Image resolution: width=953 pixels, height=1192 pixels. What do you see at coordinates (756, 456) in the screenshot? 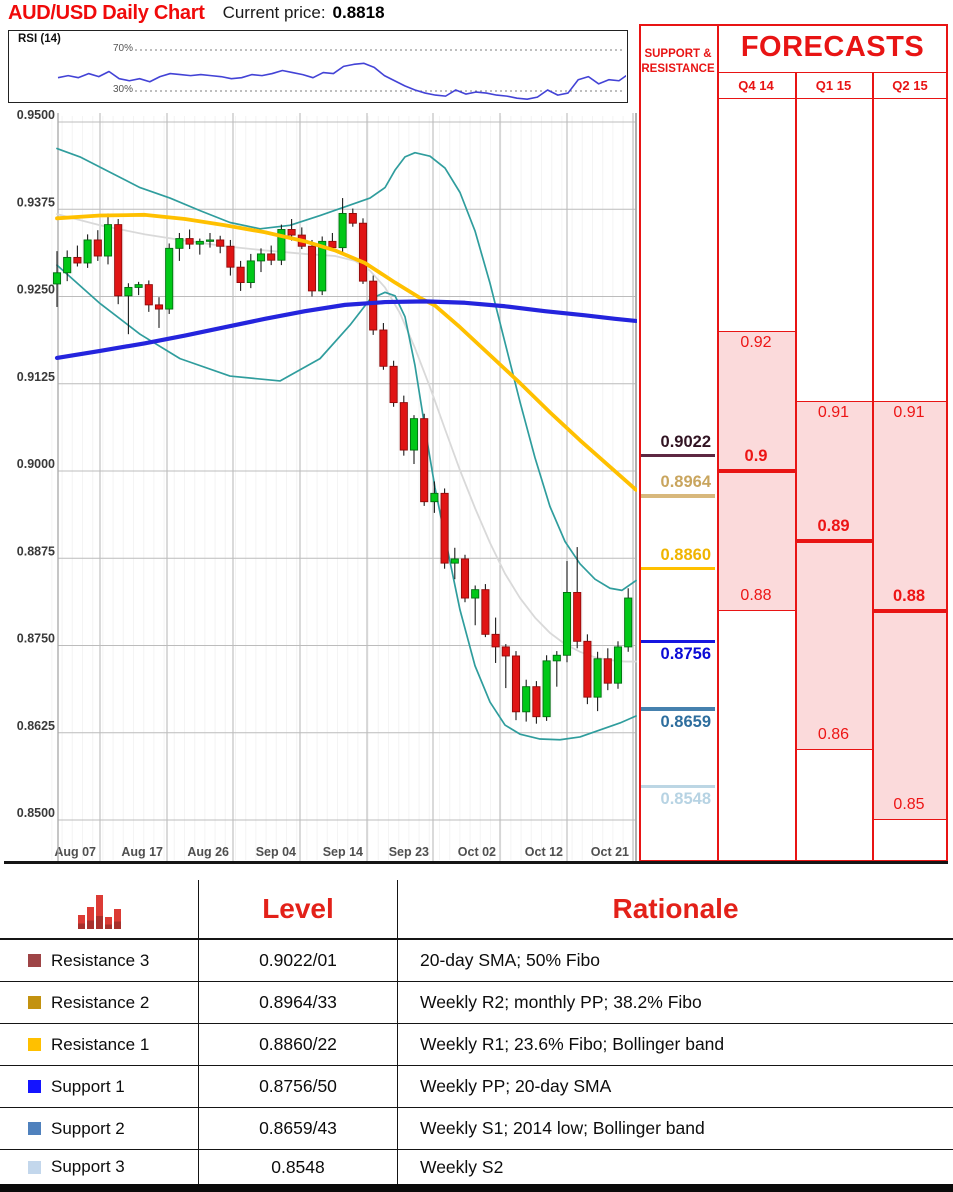
I see `forecast-mid-Q4-14: 0.9` at bounding box center [756, 456].